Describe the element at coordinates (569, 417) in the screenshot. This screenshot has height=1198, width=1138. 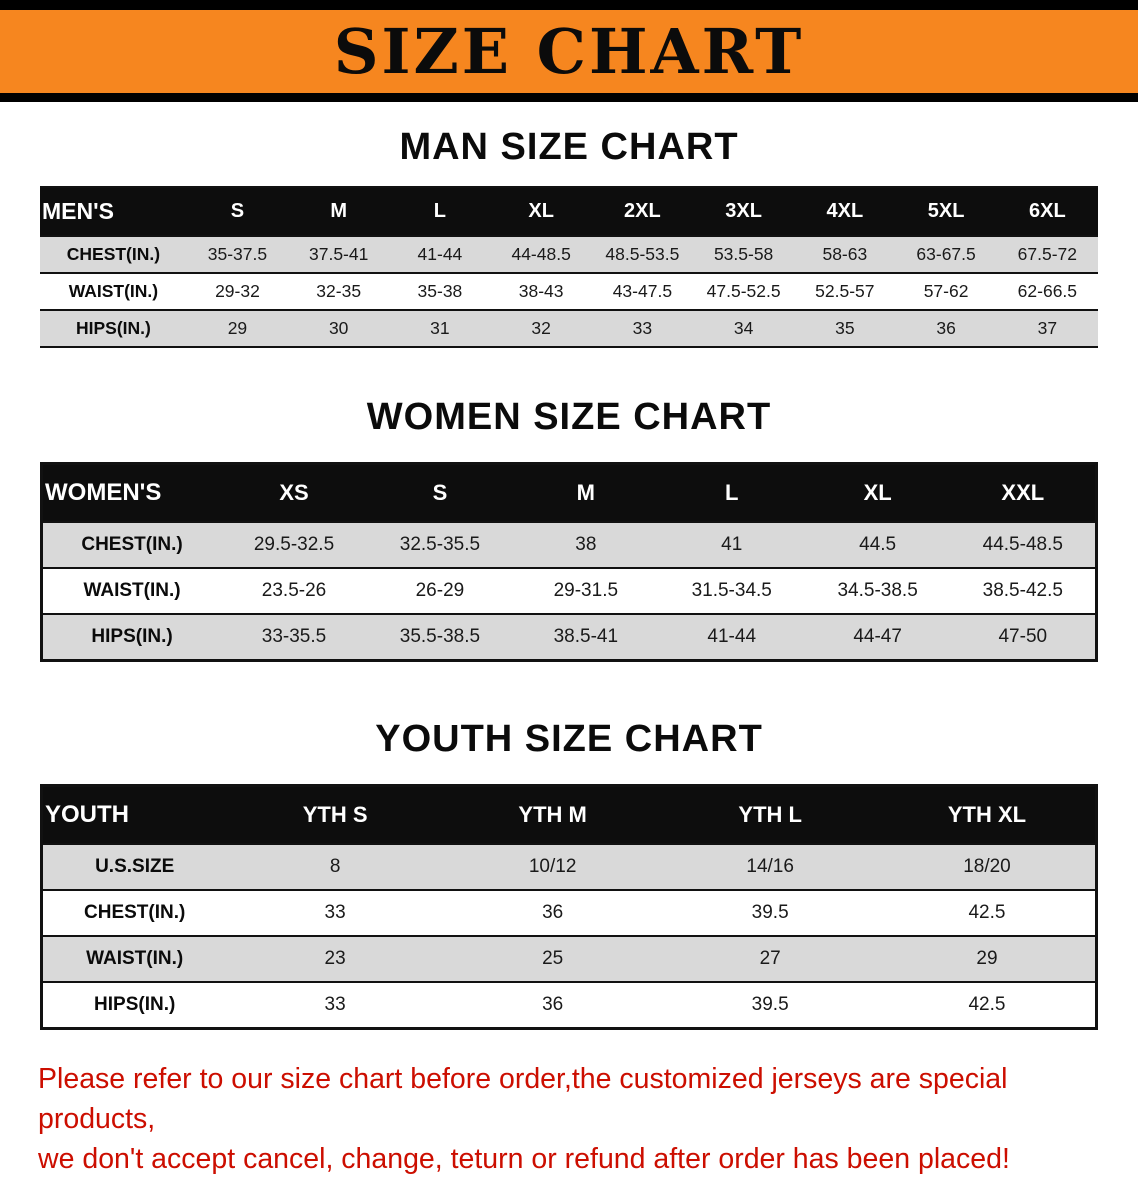
I see `women-section-title: WOMEN SIZE CHART` at that location.